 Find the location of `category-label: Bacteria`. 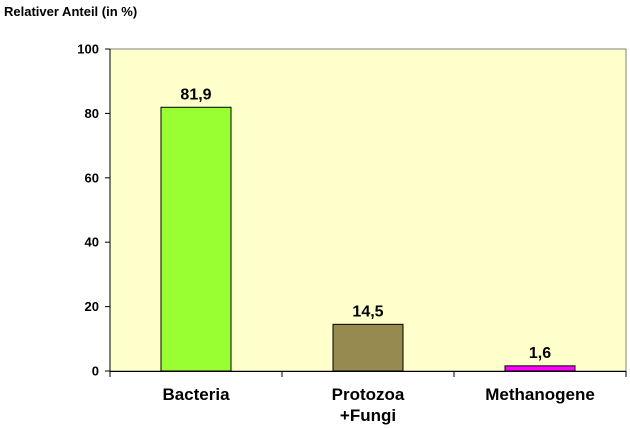

category-label: Bacteria is located at coordinates (196, 394).